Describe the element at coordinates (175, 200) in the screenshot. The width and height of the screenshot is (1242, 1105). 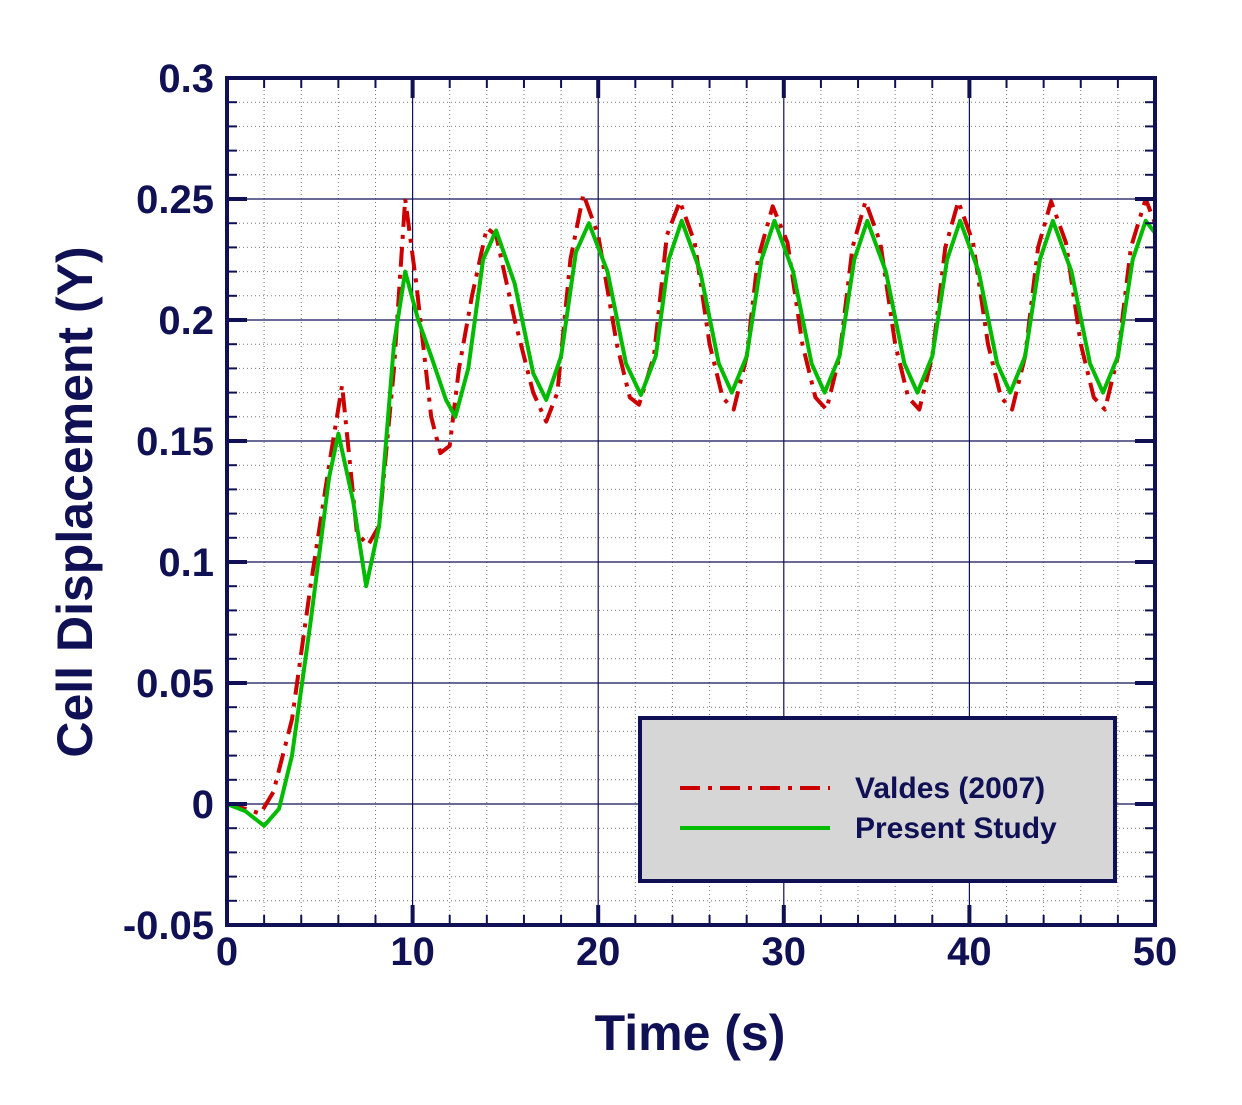
I see `y-tick-label: 0.25` at that location.